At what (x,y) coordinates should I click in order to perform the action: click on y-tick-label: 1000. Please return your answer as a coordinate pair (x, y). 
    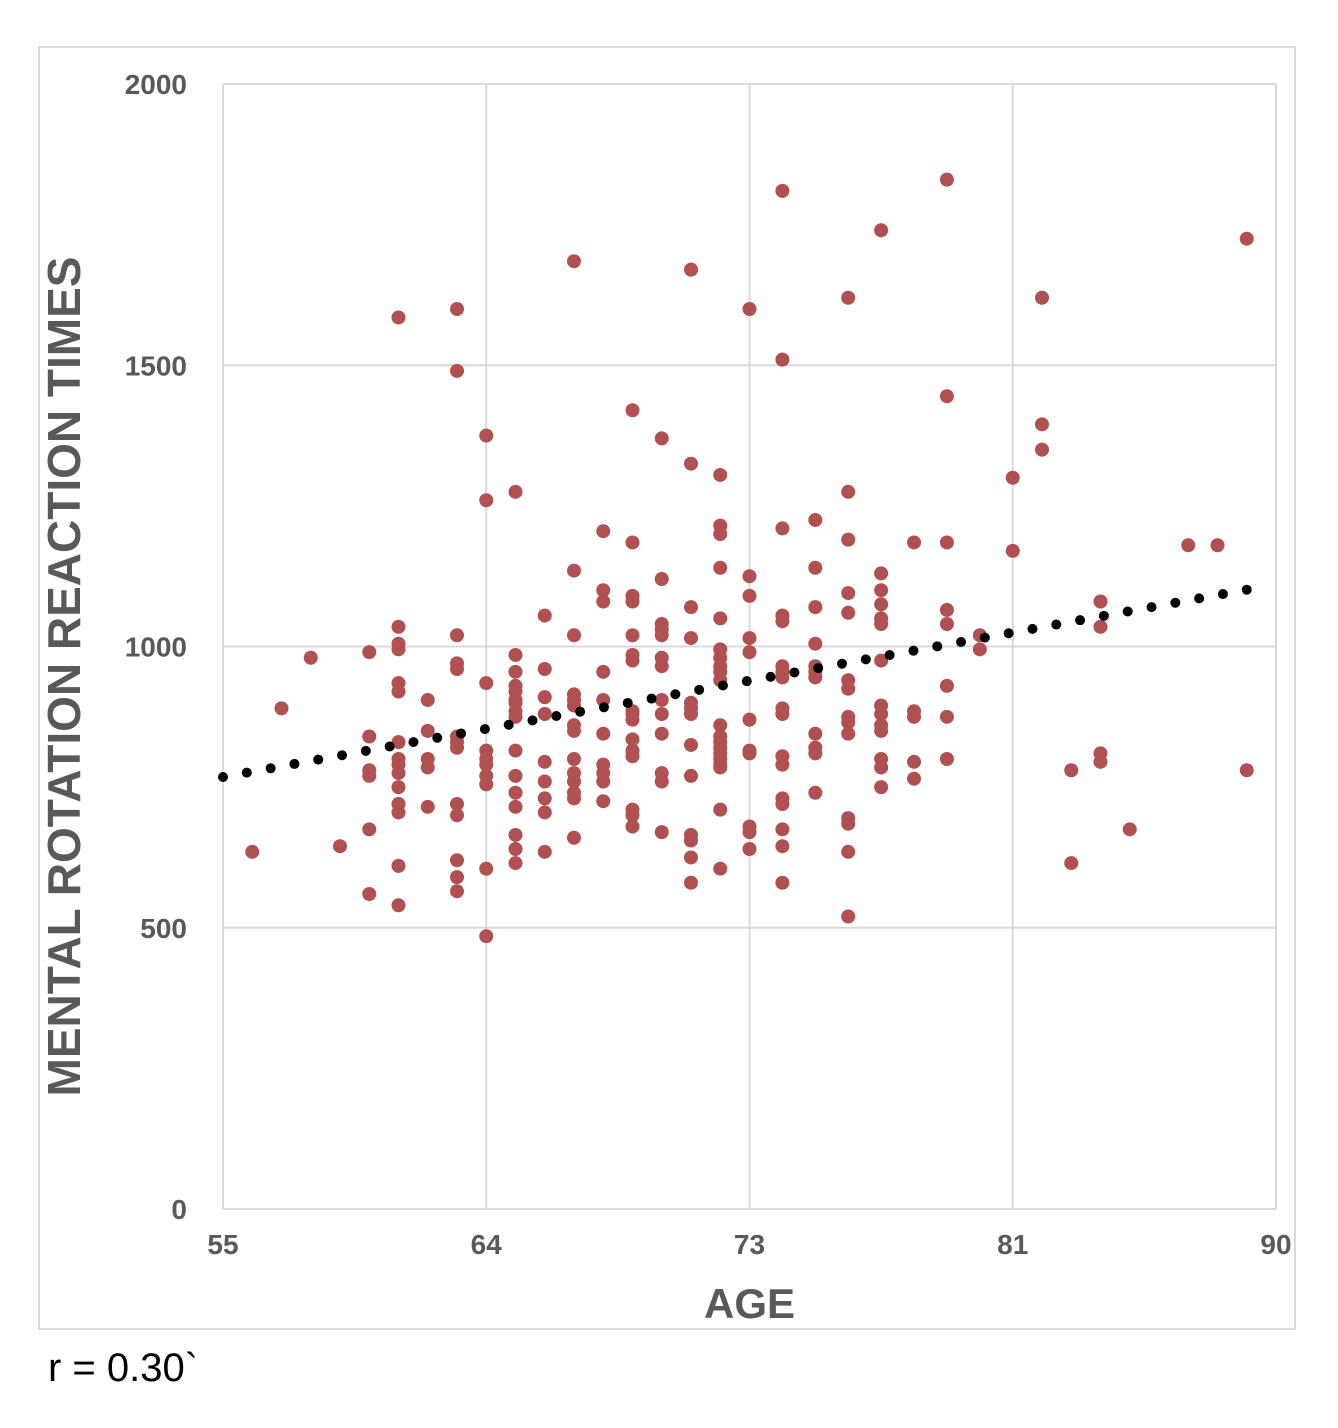
    Looking at the image, I should click on (156, 647).